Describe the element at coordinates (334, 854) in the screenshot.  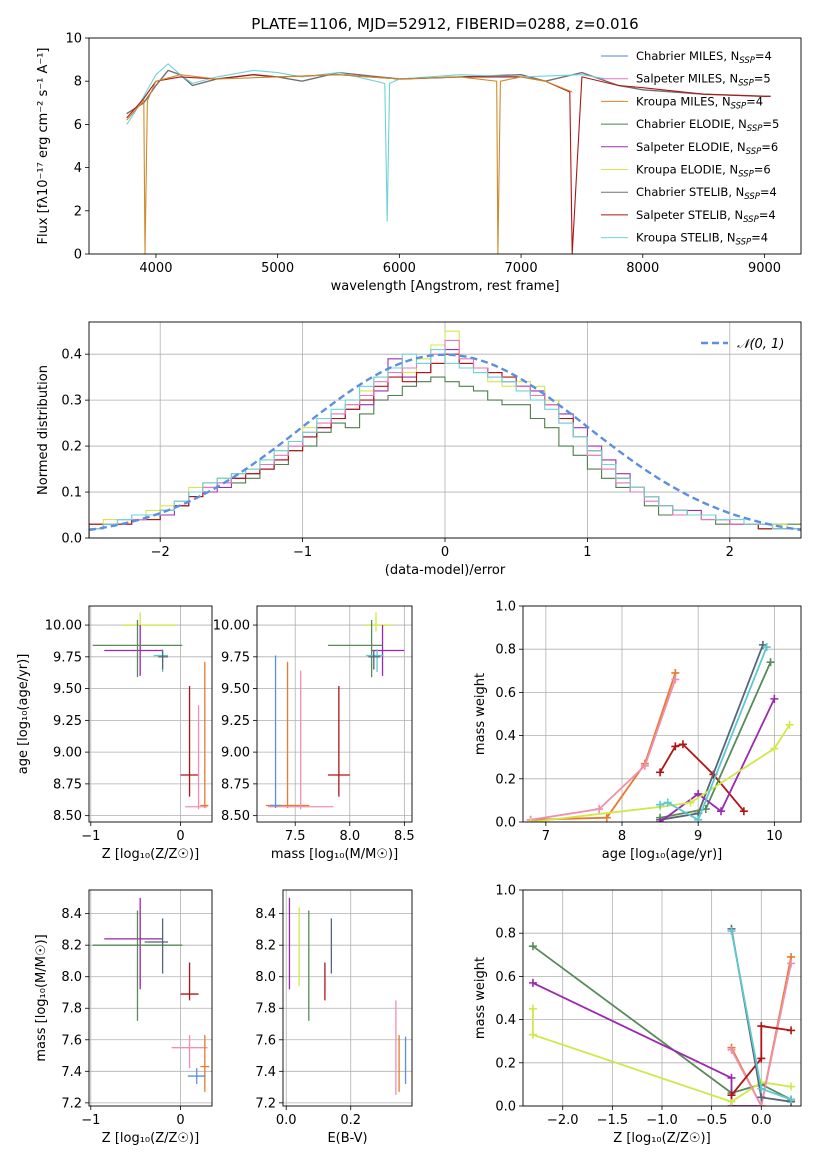
I see `x-axis-label: mass [log₁₀(M/M☉)]` at that location.